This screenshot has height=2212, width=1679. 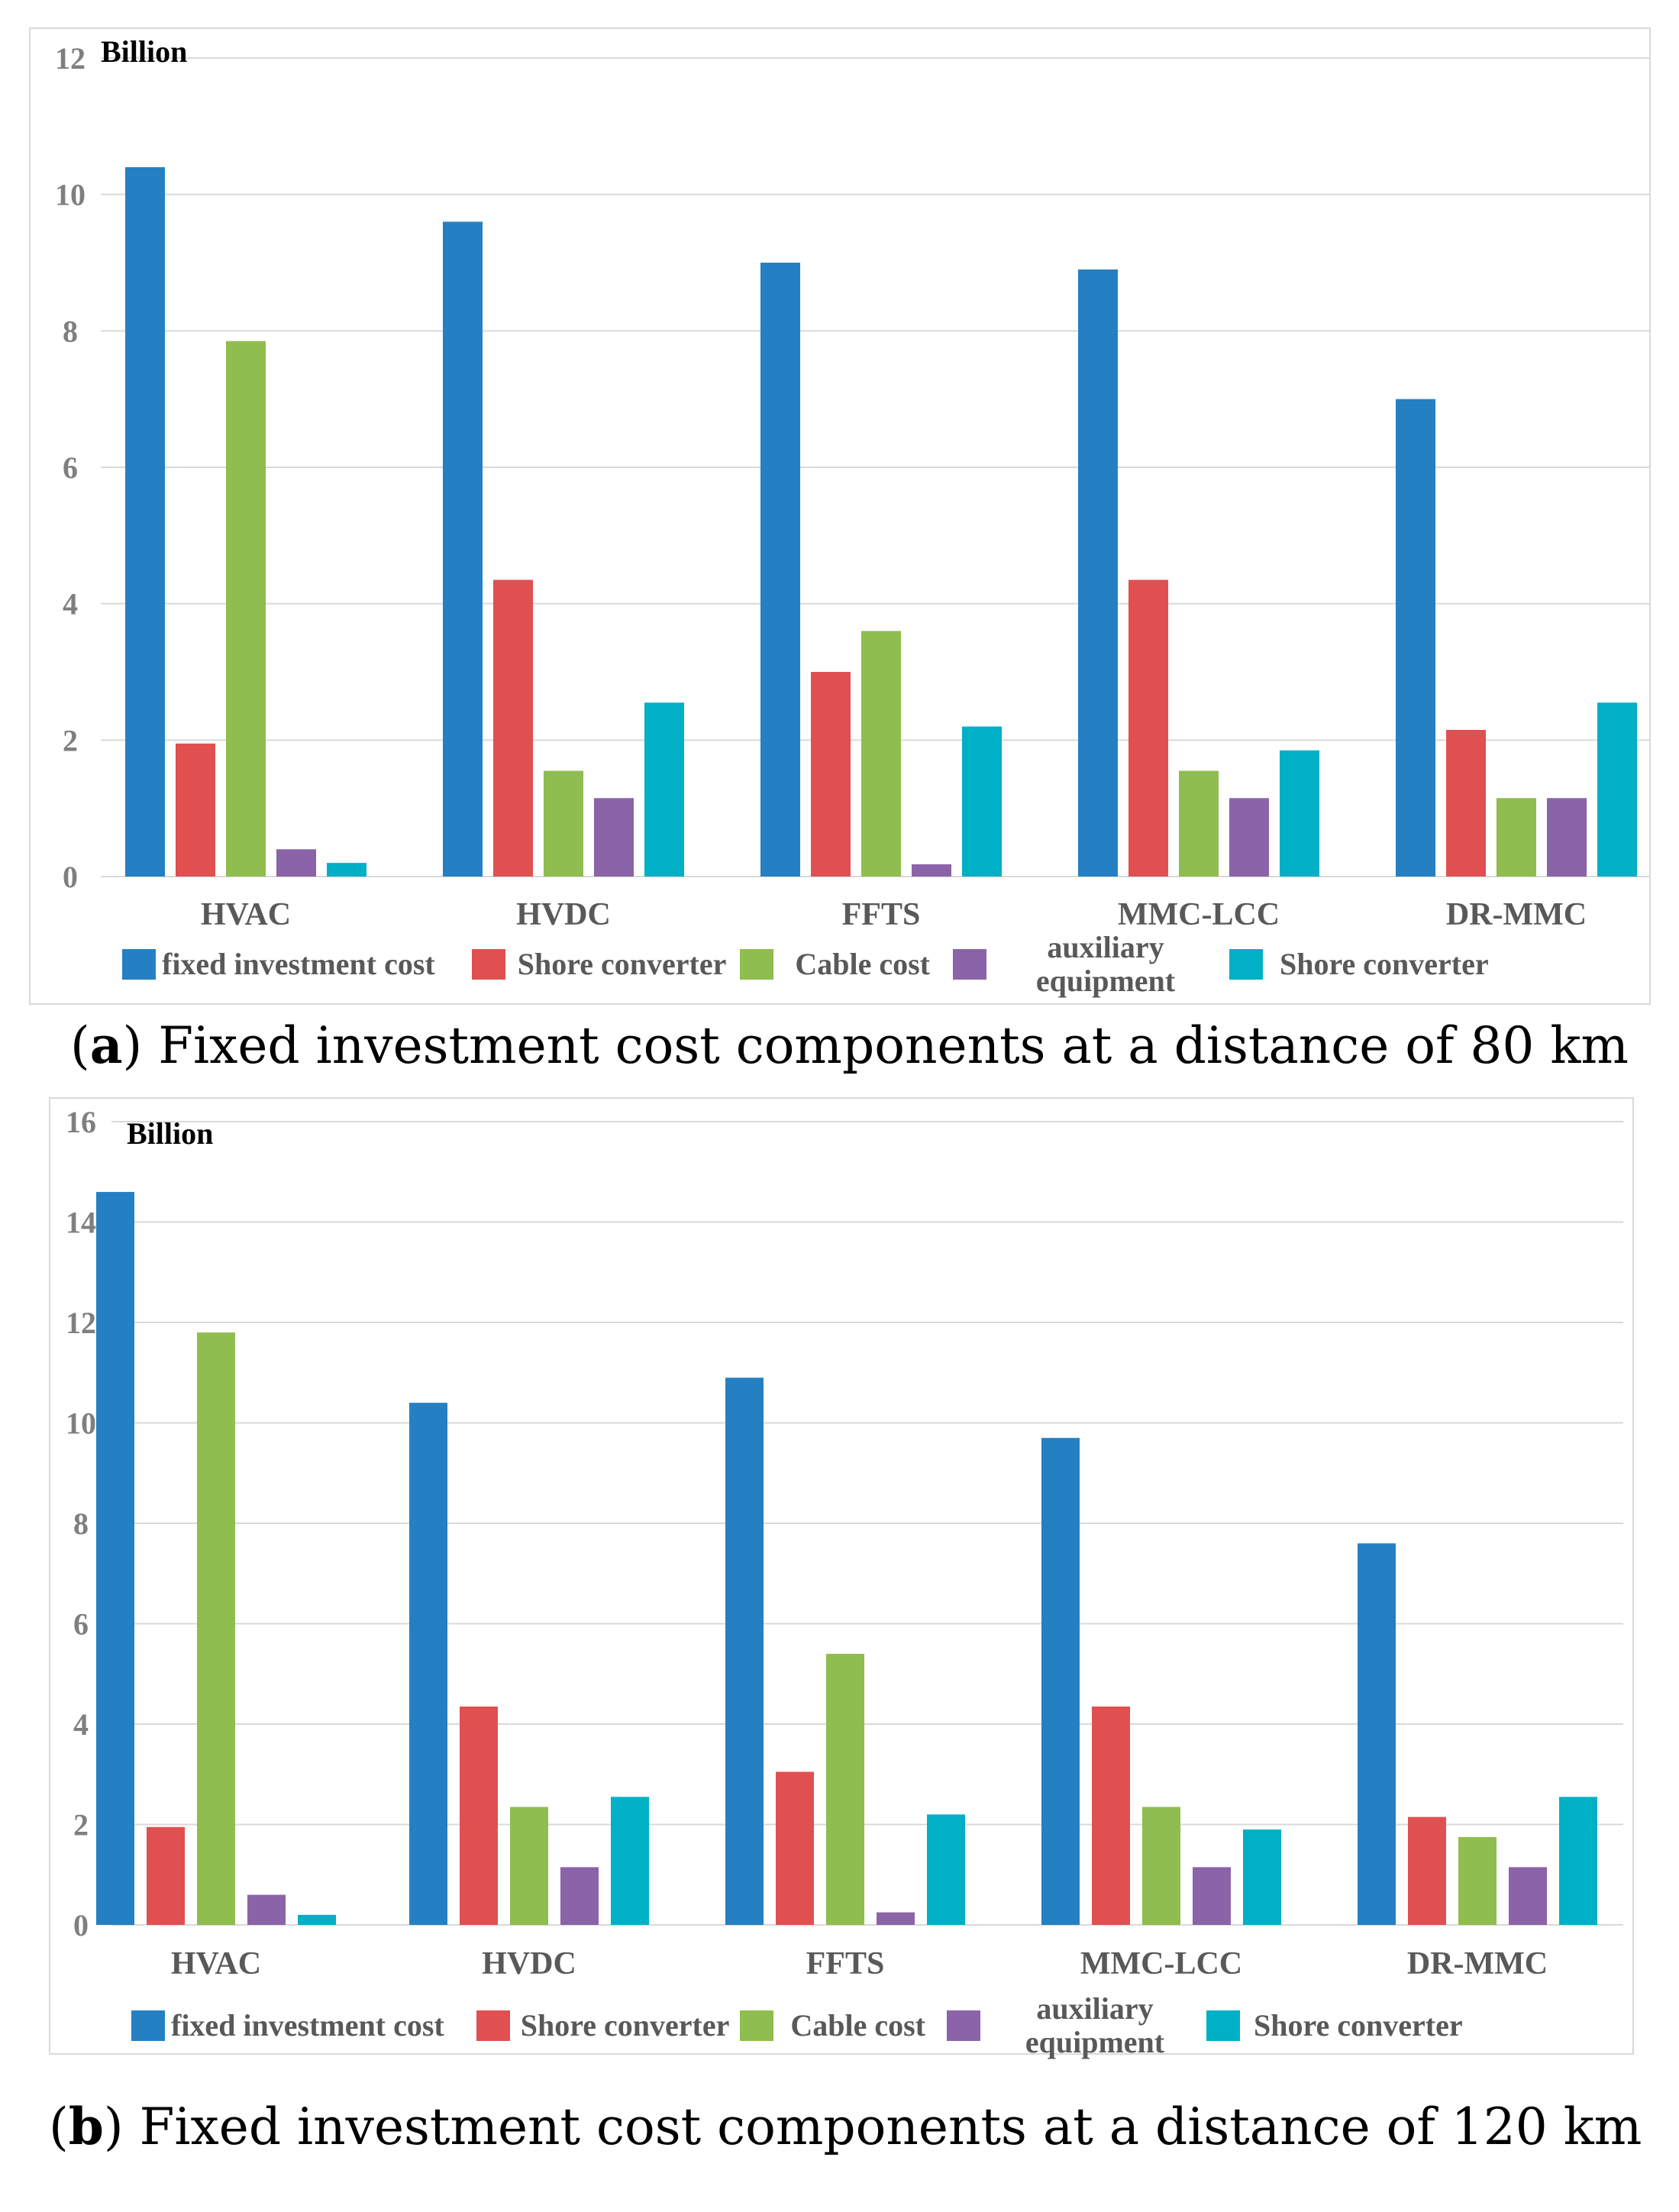 What do you see at coordinates (529, 1963) in the screenshot?
I see `x-category-label: HVDC` at bounding box center [529, 1963].